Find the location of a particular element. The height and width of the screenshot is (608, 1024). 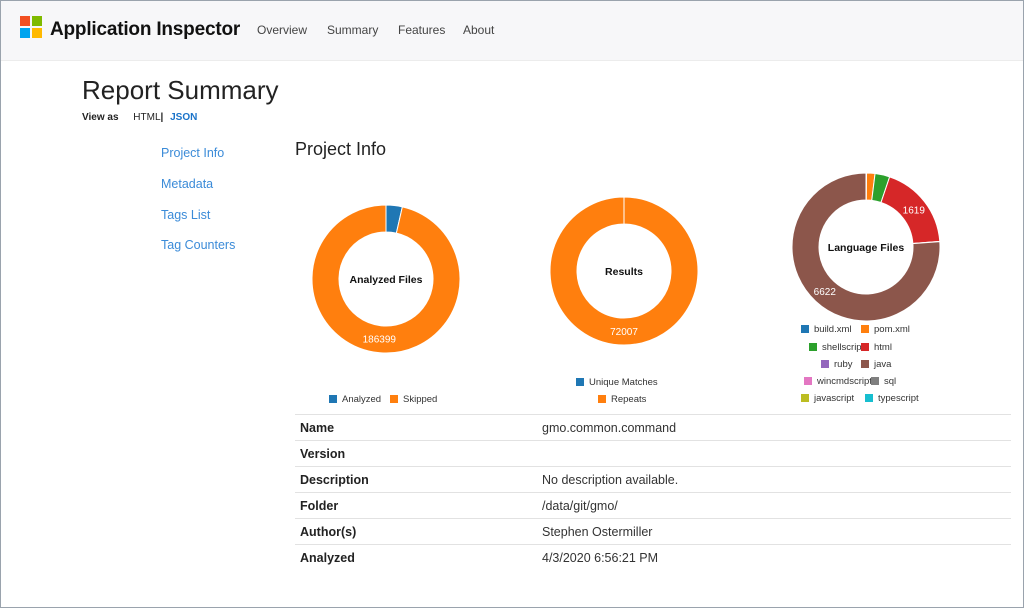

analyzed-files-donut-chart: 186399 Analyzed Files is located at coordinates (386, 279).